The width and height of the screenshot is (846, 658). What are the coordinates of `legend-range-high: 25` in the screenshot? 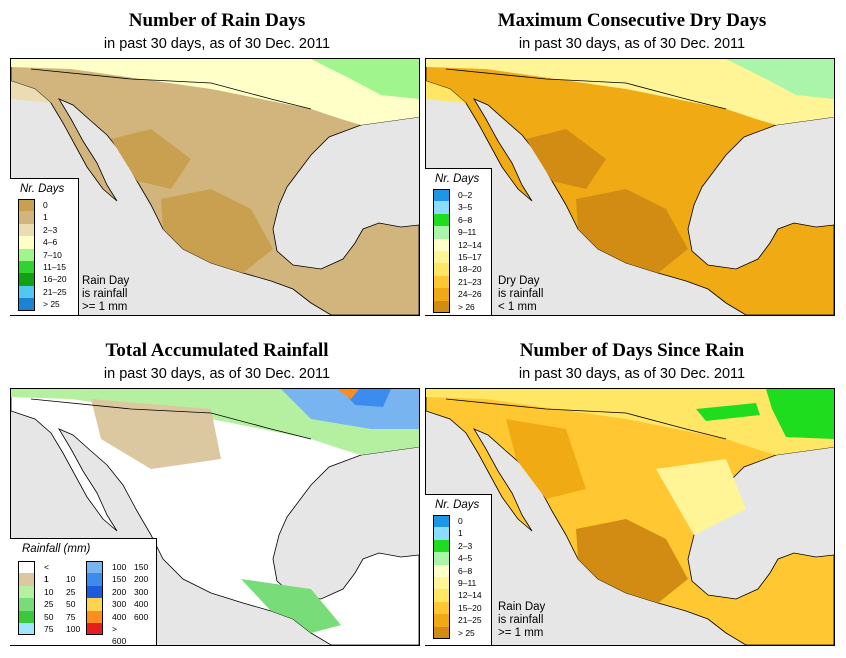 It's located at (71, 591).